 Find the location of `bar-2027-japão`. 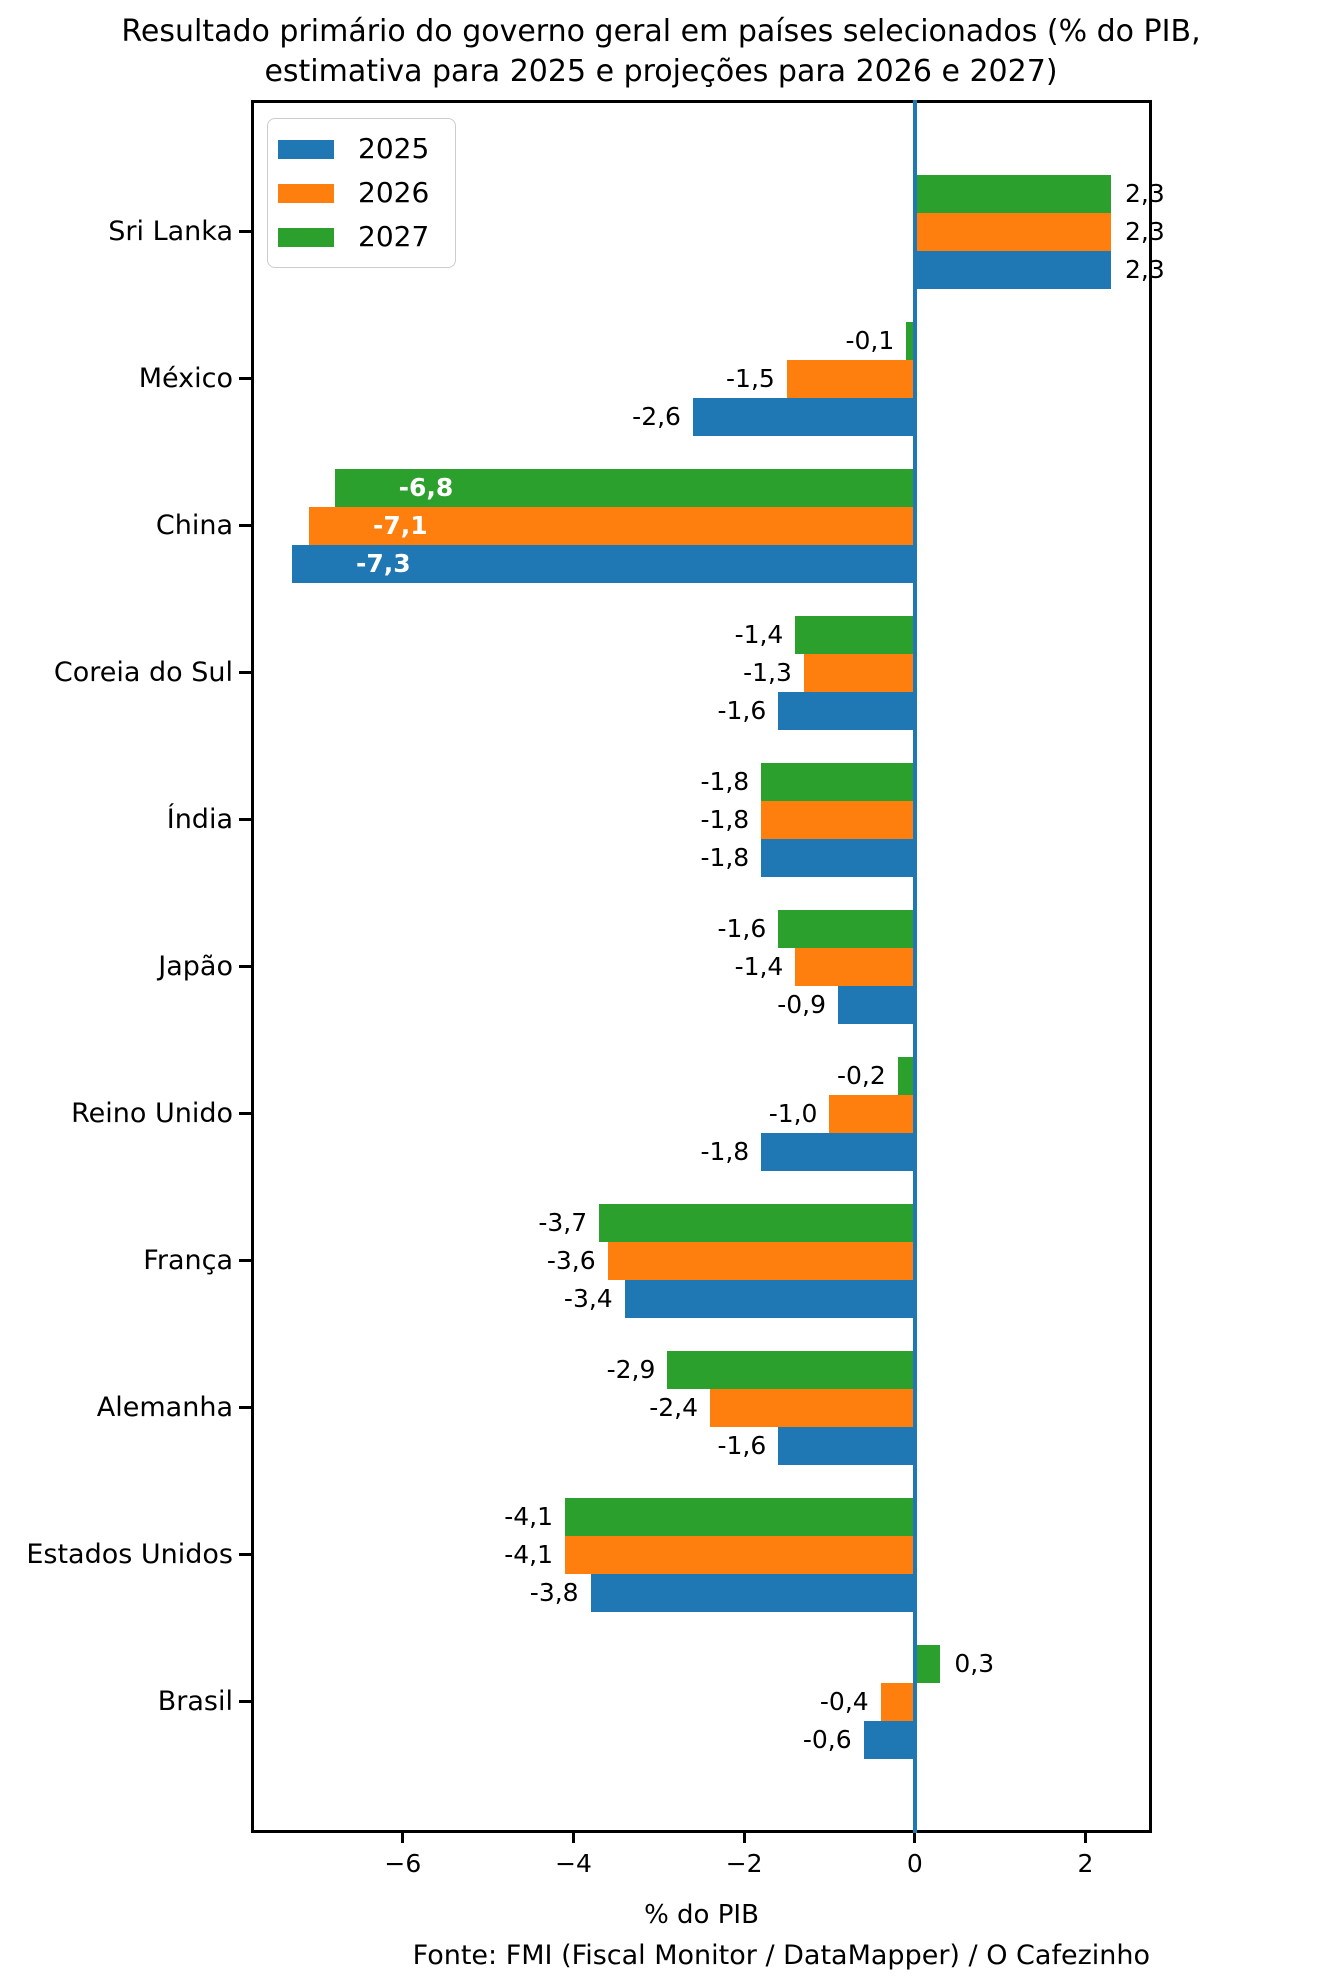

bar-2027-japão is located at coordinates (846, 928).